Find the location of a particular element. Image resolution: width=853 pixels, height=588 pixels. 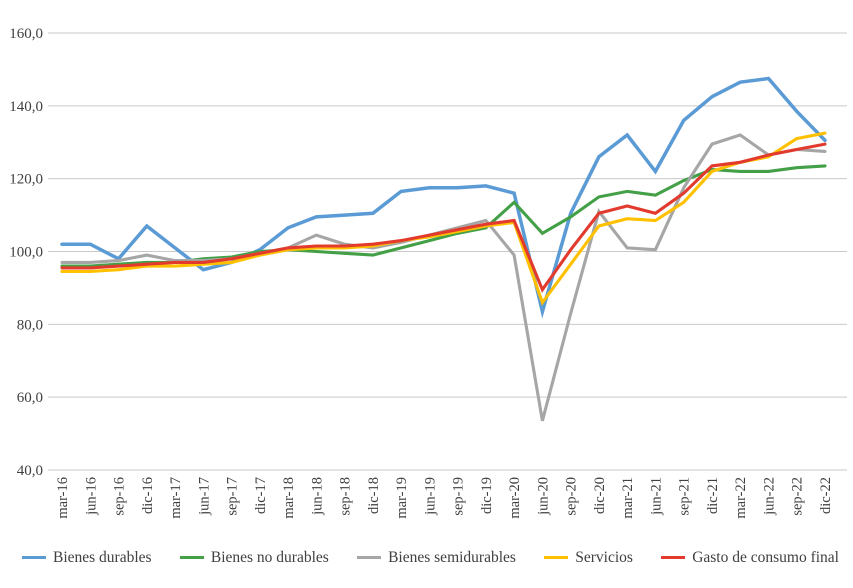

x-tick-label: sep-18 is located at coordinates (346, 496).